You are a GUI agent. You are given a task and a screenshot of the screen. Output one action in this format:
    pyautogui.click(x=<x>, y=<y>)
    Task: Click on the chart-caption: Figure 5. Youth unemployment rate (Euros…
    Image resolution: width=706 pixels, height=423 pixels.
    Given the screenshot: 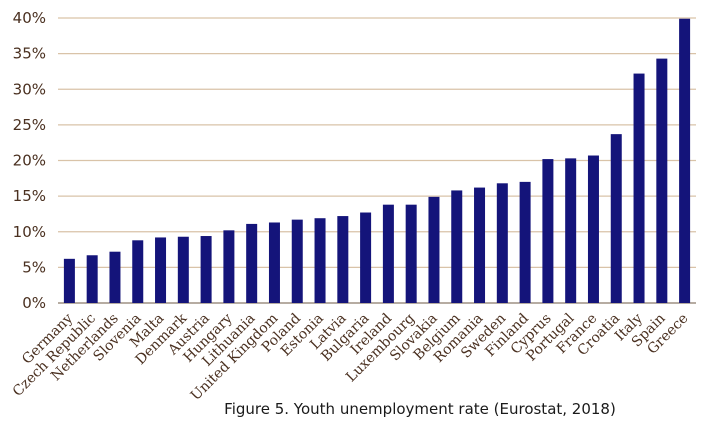 What is the action you would take?
    pyautogui.click(x=420, y=409)
    